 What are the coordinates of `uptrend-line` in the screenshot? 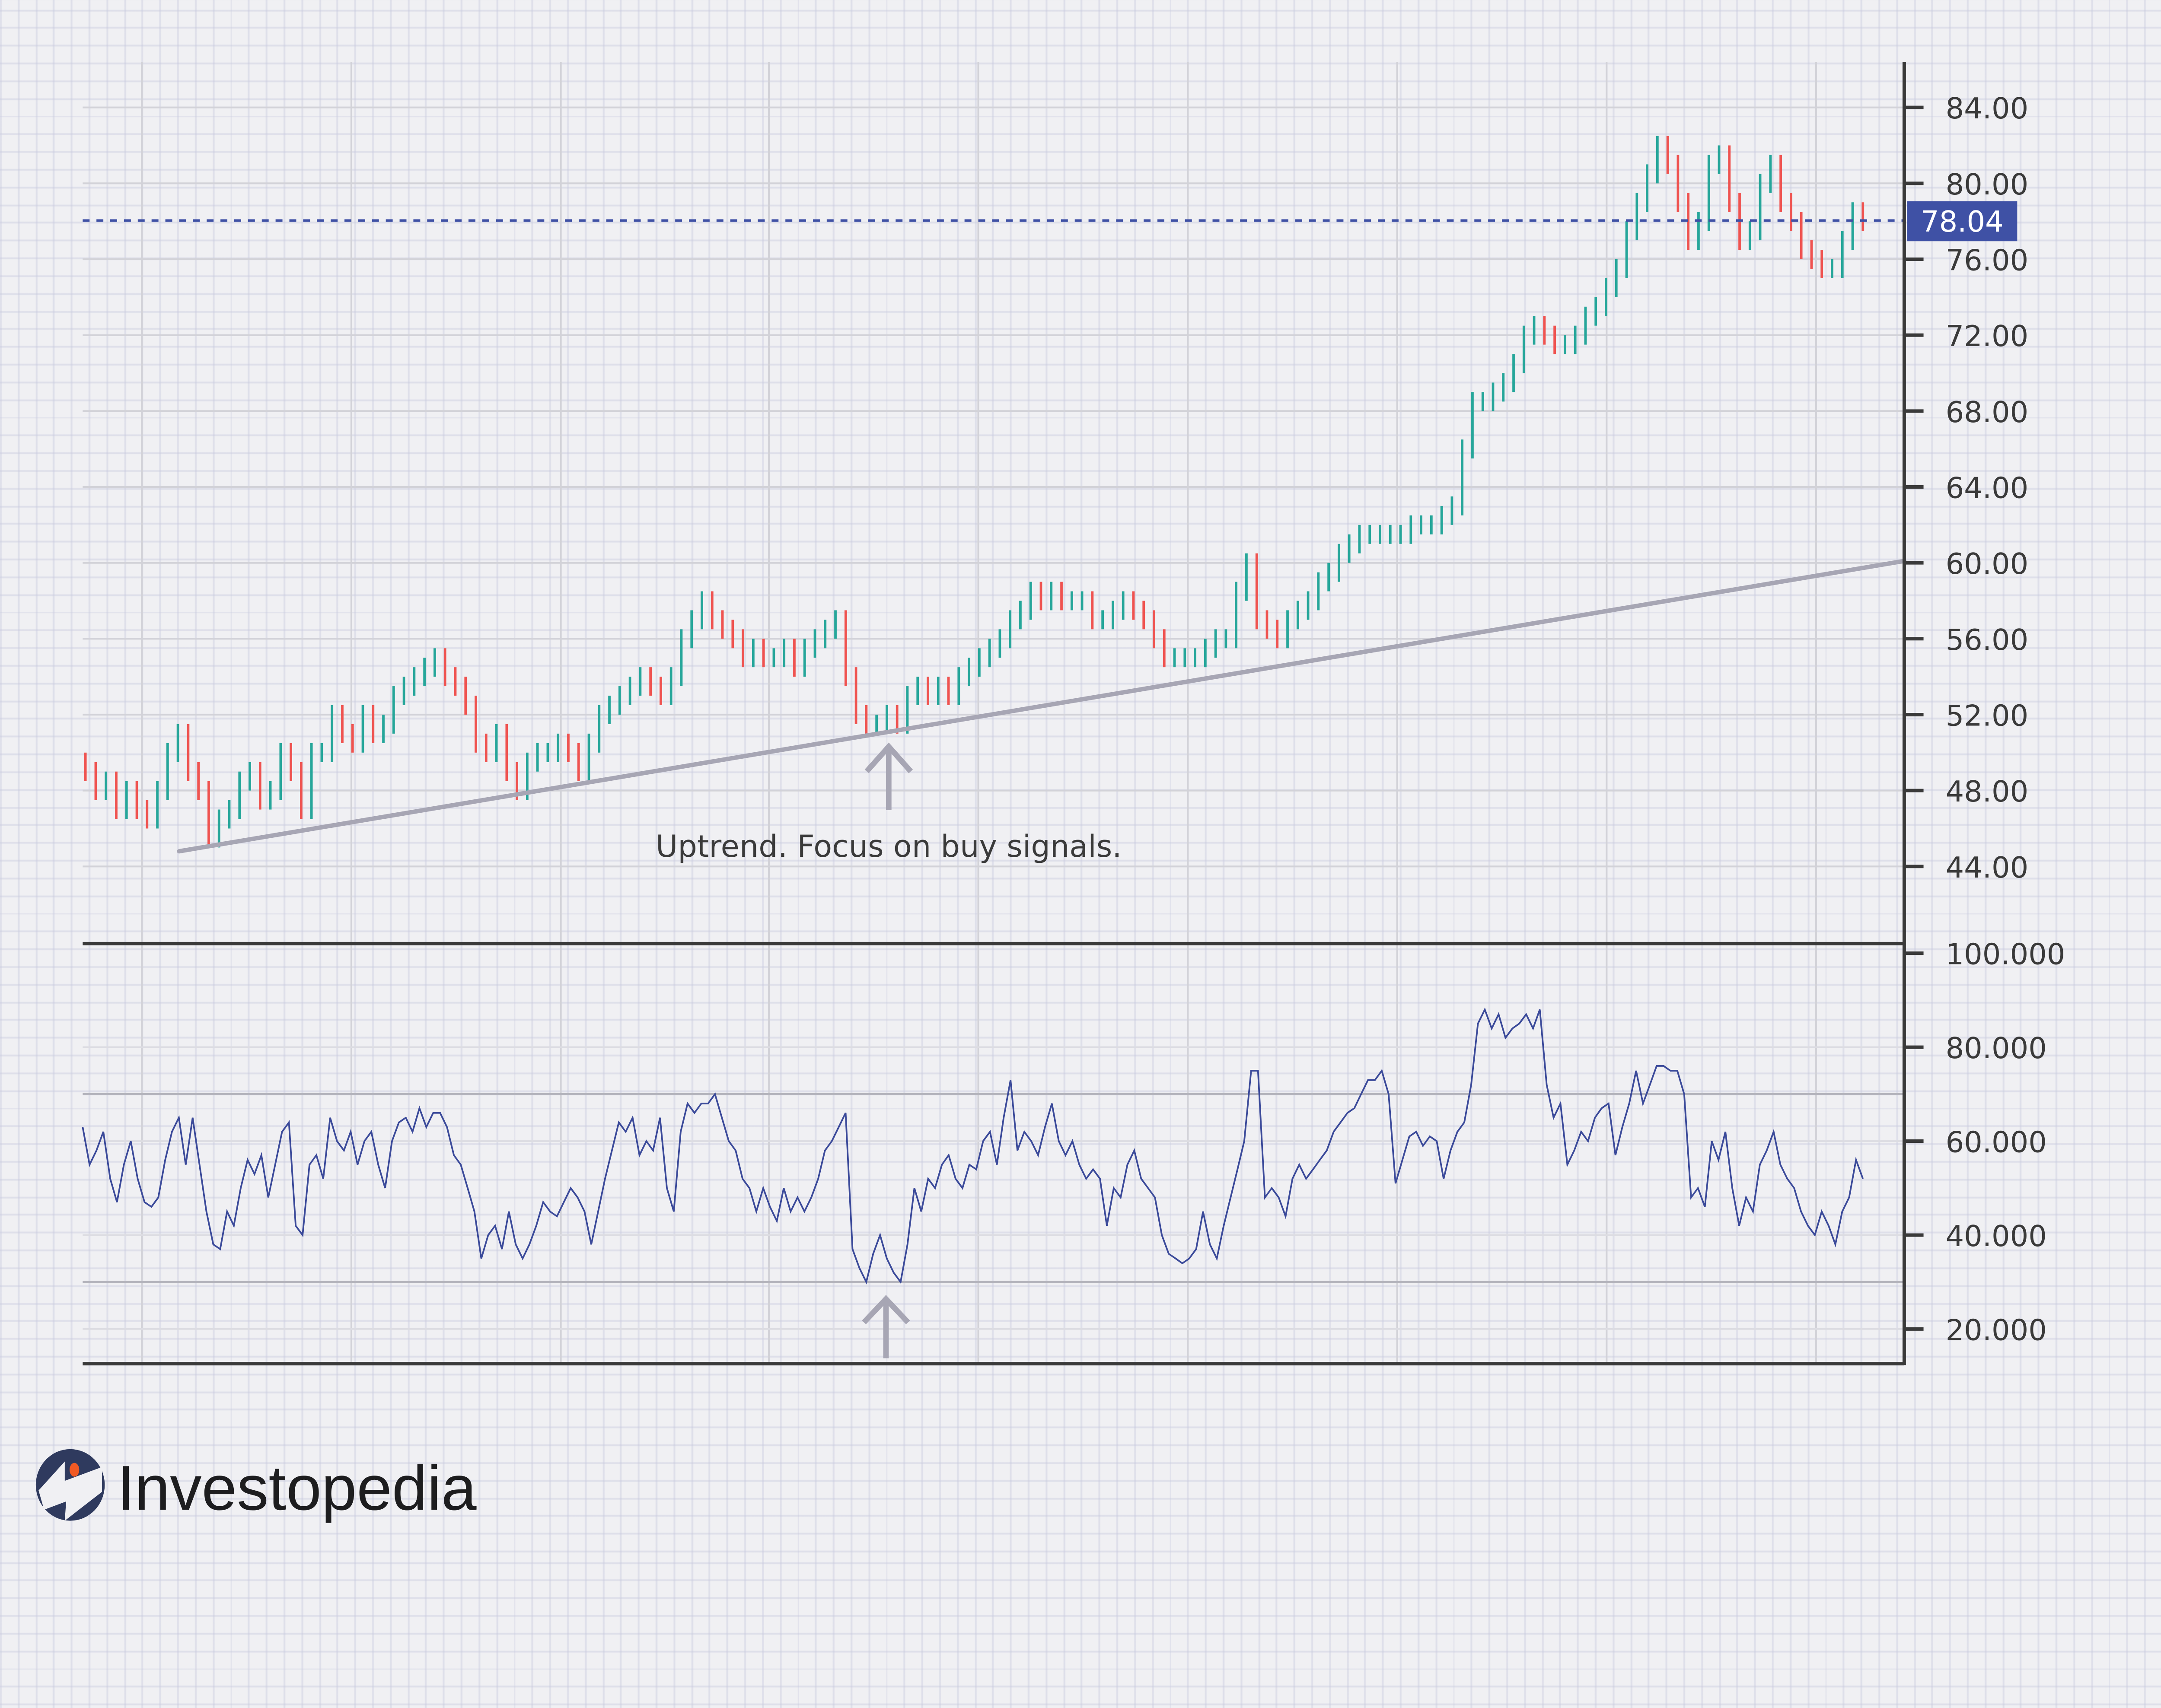 It's located at (1042, 706).